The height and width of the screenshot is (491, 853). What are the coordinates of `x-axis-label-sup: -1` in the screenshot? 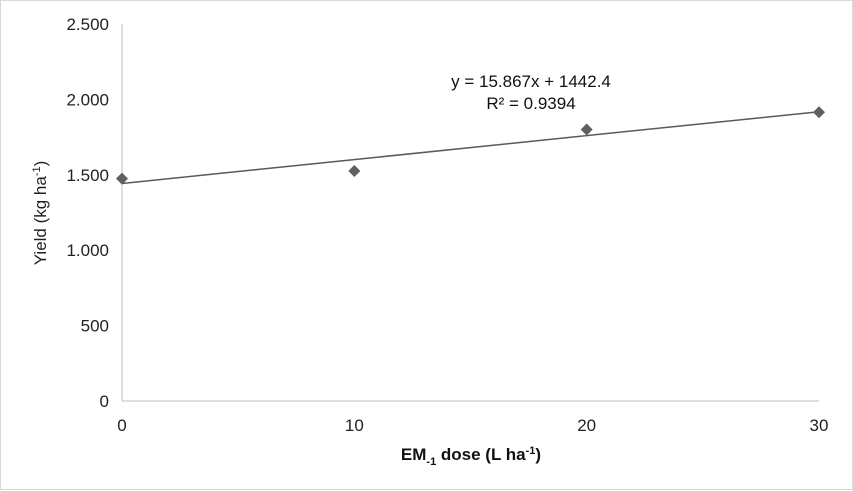 It's located at (531, 451).